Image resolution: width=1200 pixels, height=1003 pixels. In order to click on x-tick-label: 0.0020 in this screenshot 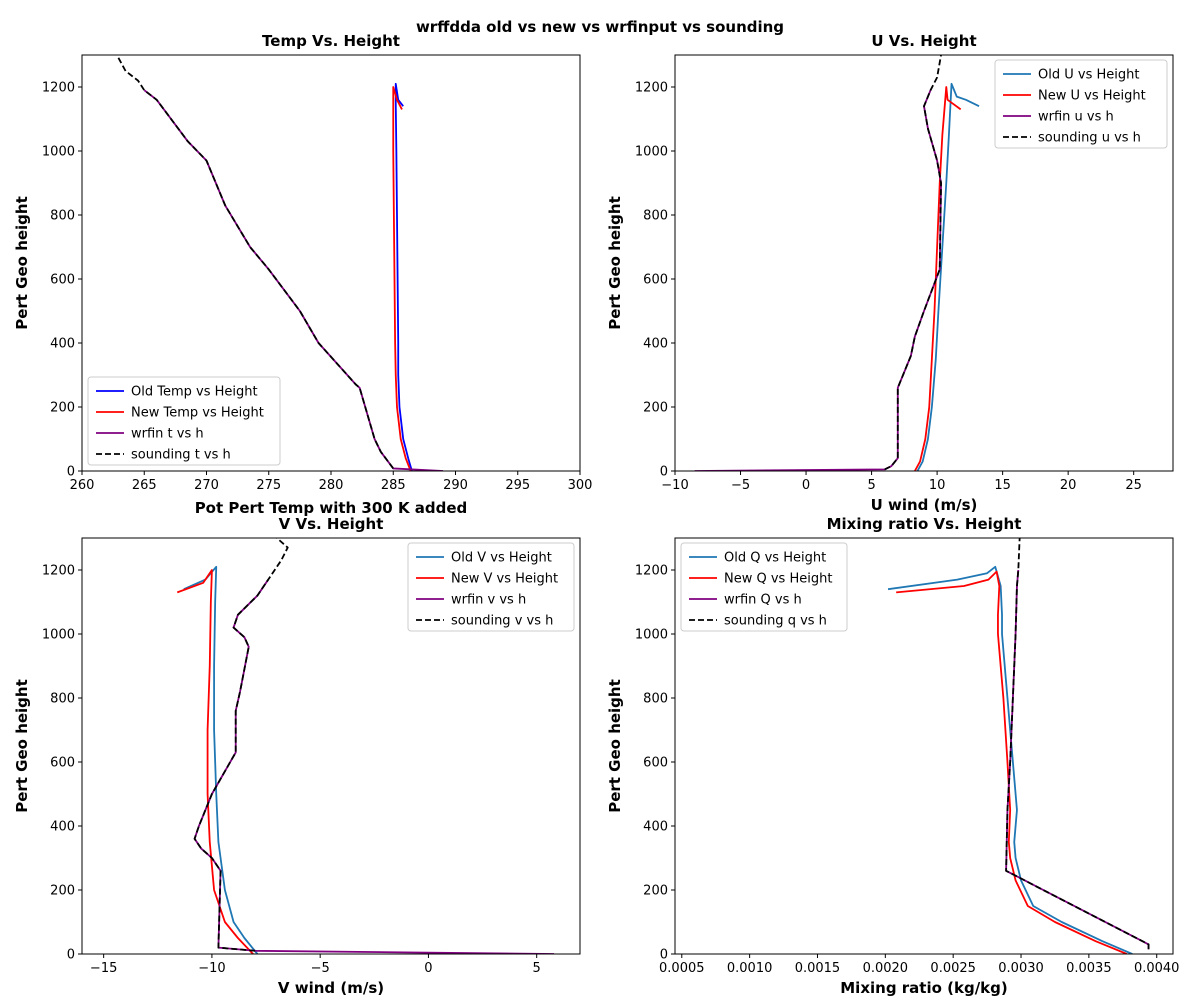, I will do `click(886, 968)`.